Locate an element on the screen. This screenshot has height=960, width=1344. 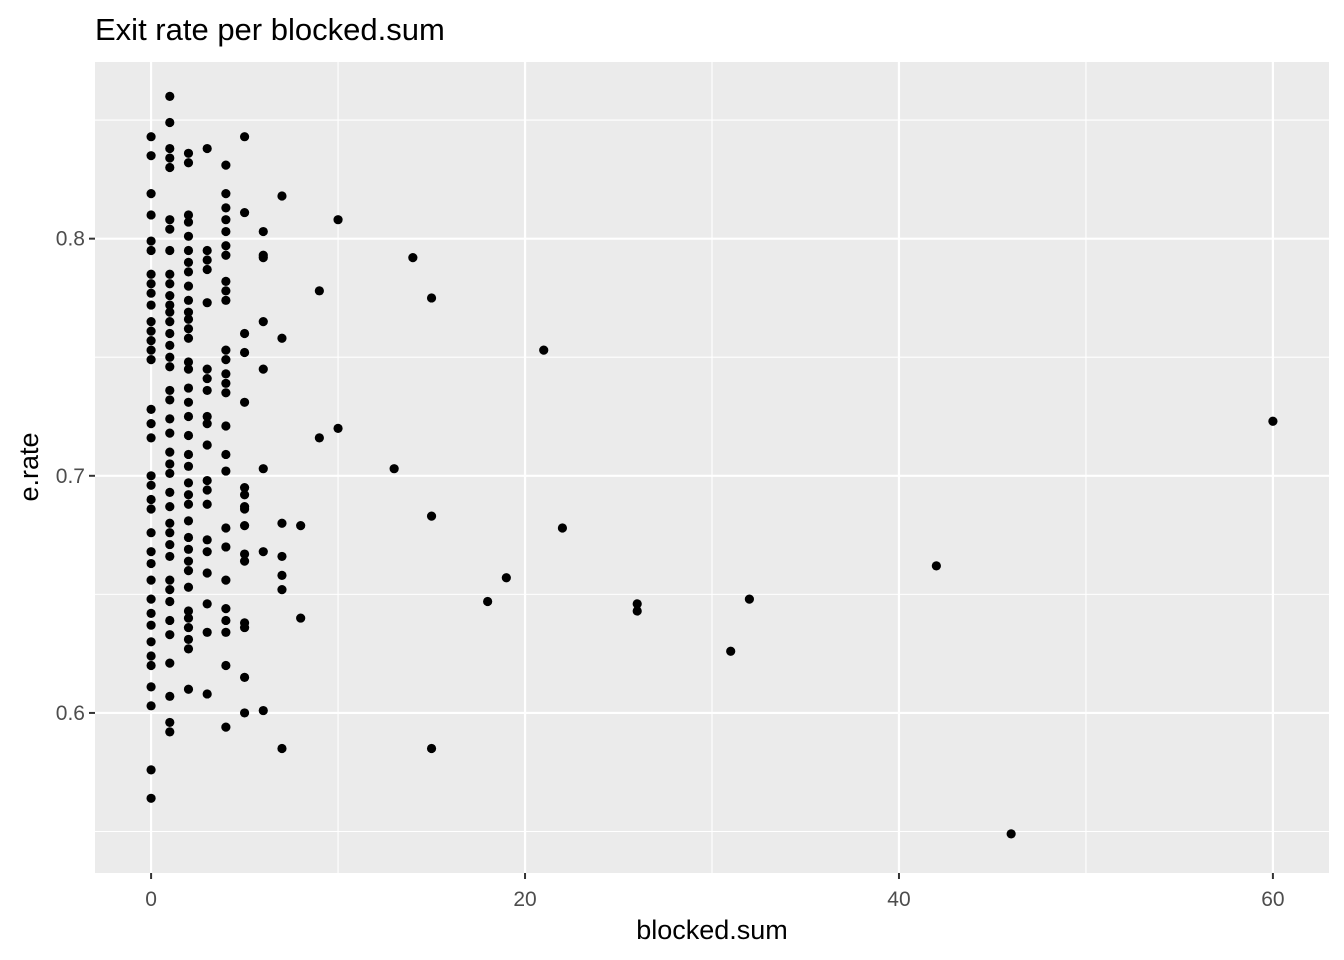
y-tick-label: 0.8 is located at coordinates (70, 239).